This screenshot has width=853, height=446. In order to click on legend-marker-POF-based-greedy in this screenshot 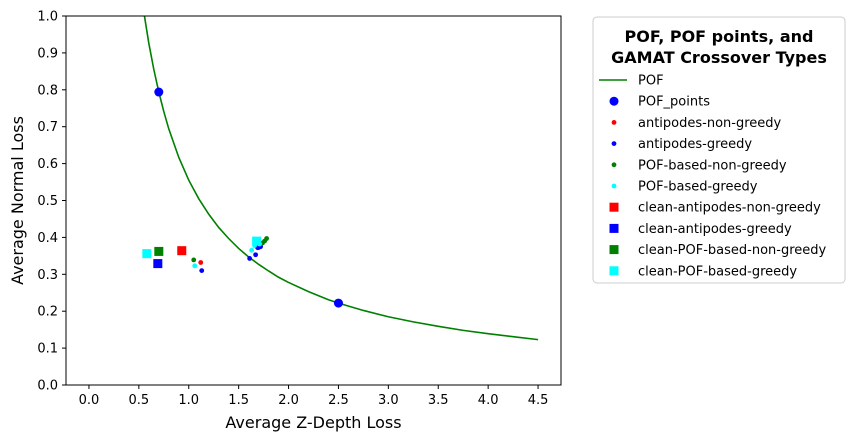, I will do `click(614, 186)`.